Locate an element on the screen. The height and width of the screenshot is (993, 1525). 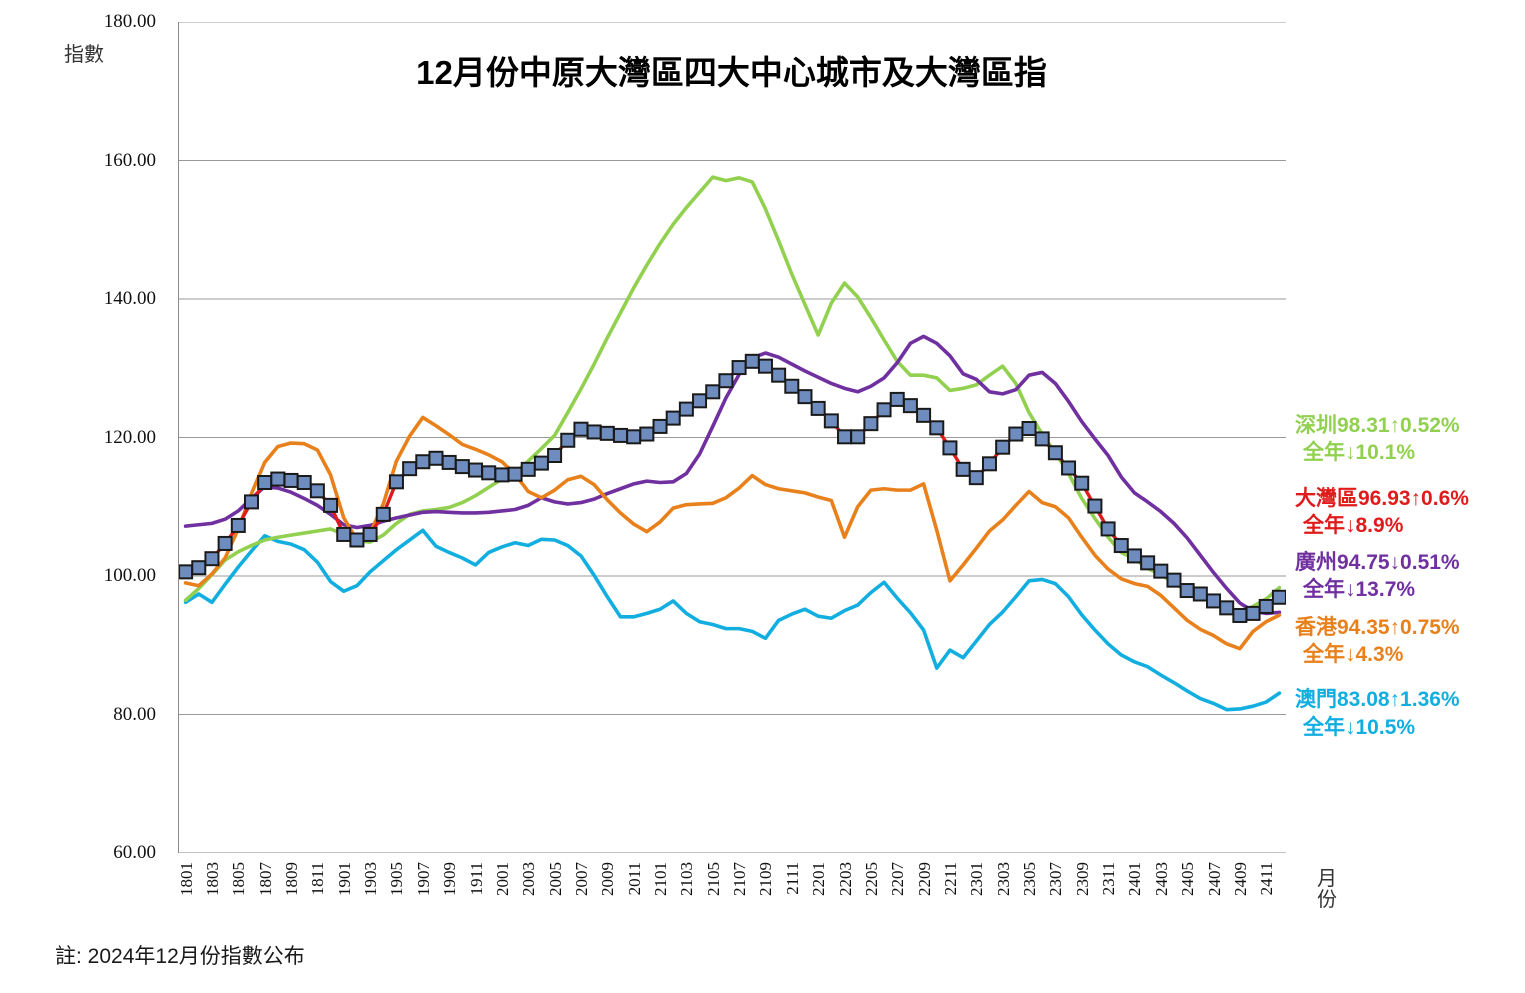
legend-item-annual: 全年↓10.1% is located at coordinates (1359, 453).